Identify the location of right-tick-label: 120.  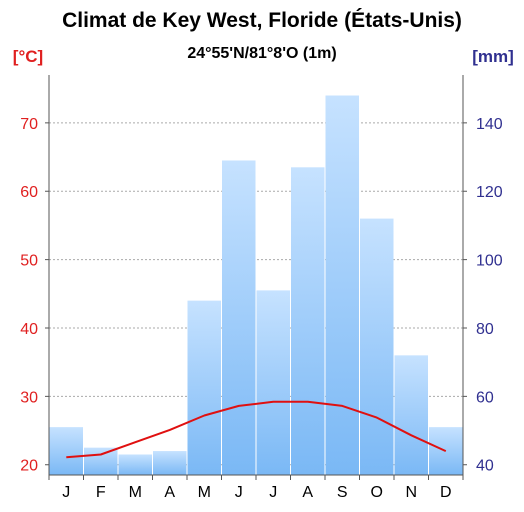
(489, 192).